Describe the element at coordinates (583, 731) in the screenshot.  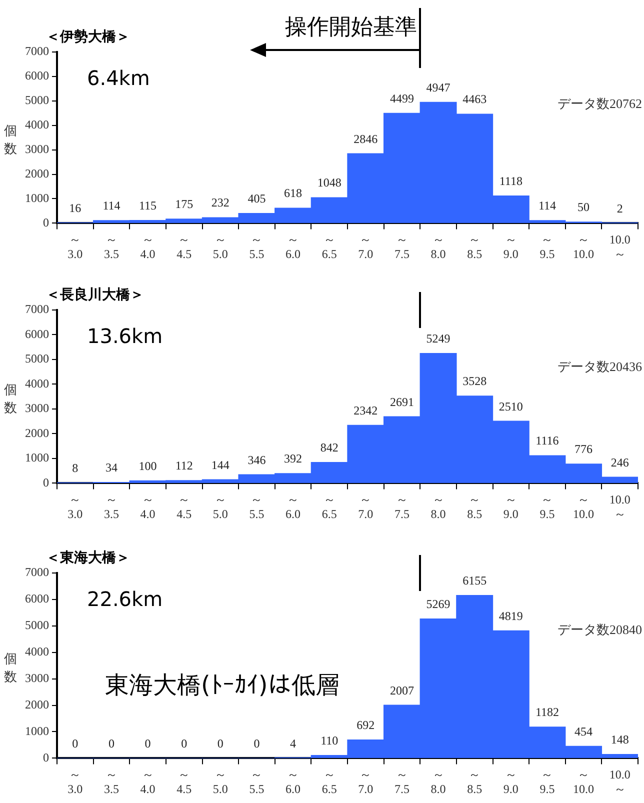
I see `data-label: 454` at that location.